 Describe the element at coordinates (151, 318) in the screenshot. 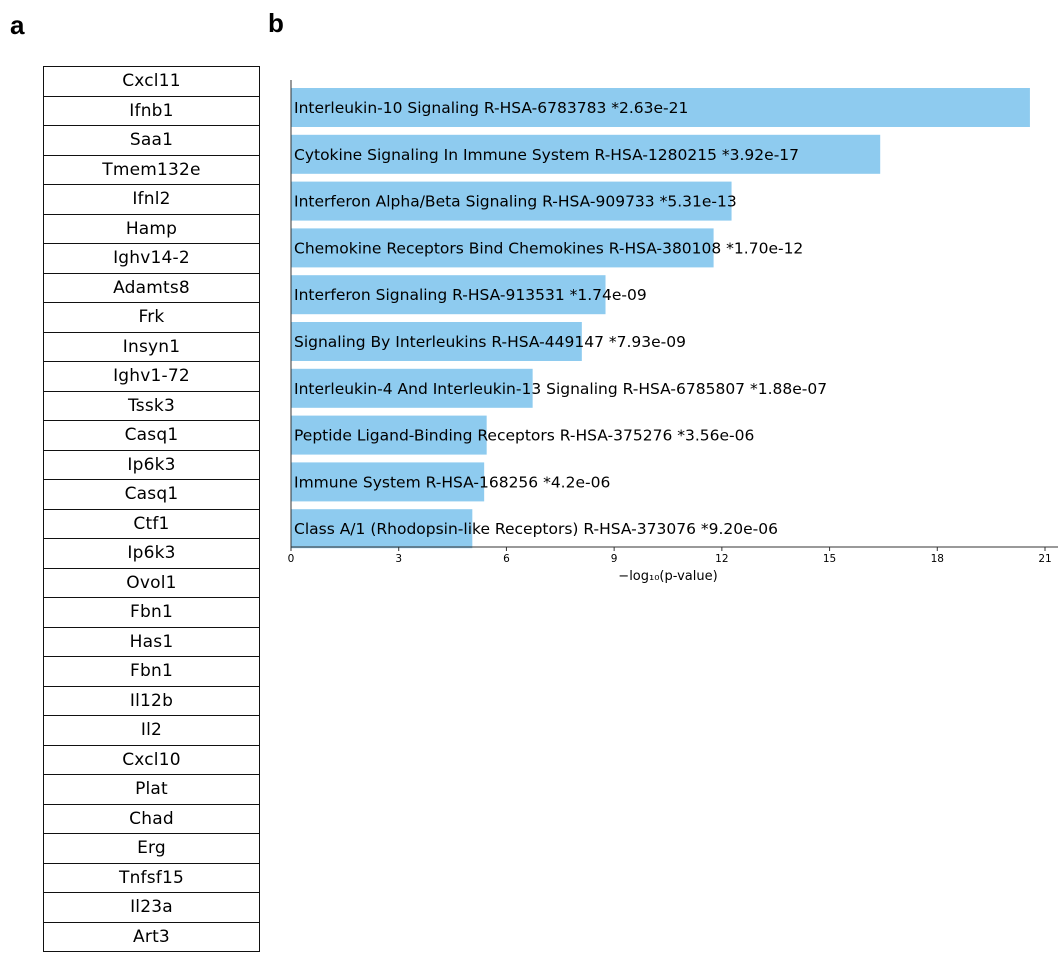

I see `gene-row: Frk` at that location.